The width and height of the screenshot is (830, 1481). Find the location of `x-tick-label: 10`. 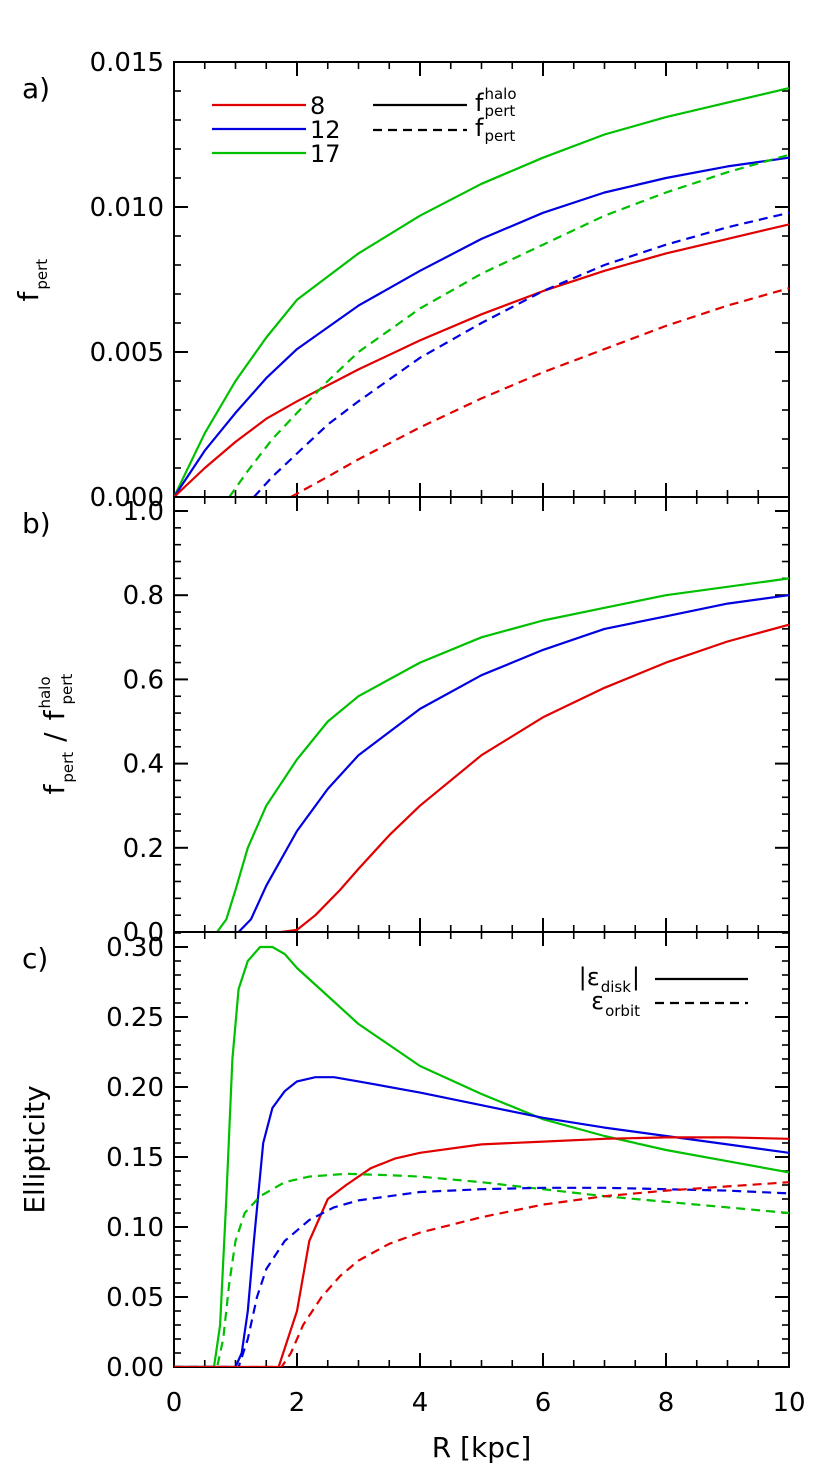

x-tick-label: 10 is located at coordinates (788, 1403).